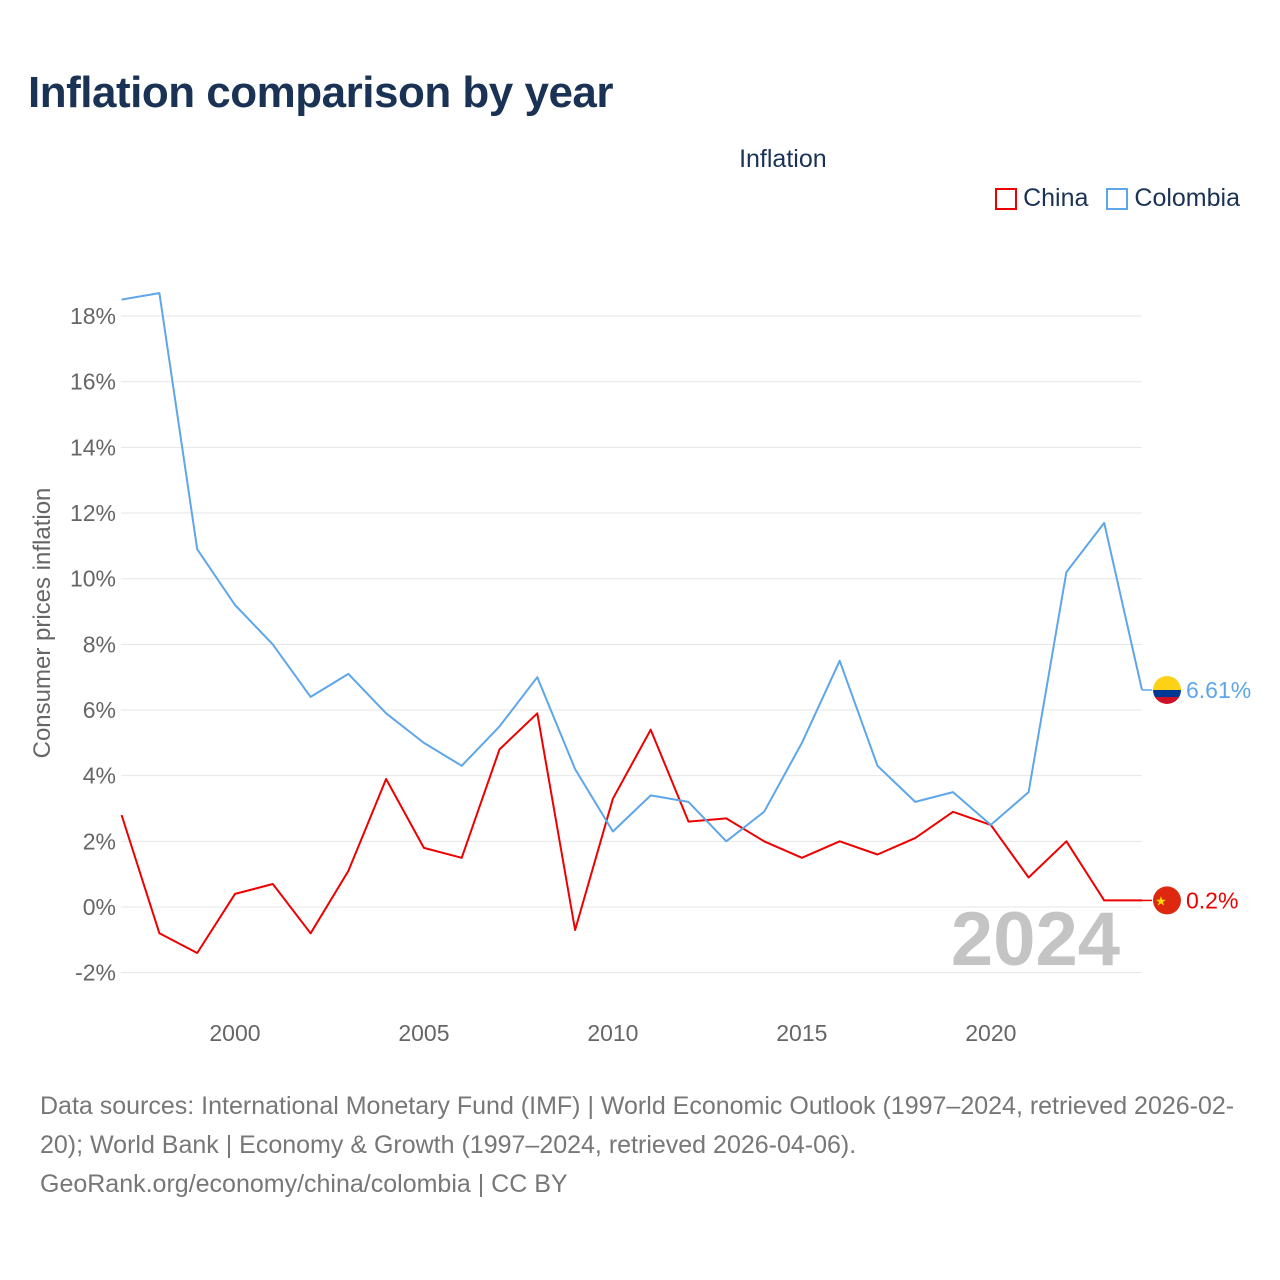 This screenshot has height=1280, width=1280. Describe the element at coordinates (99, 644) in the screenshot. I see `y-tick-label: 8%` at that location.